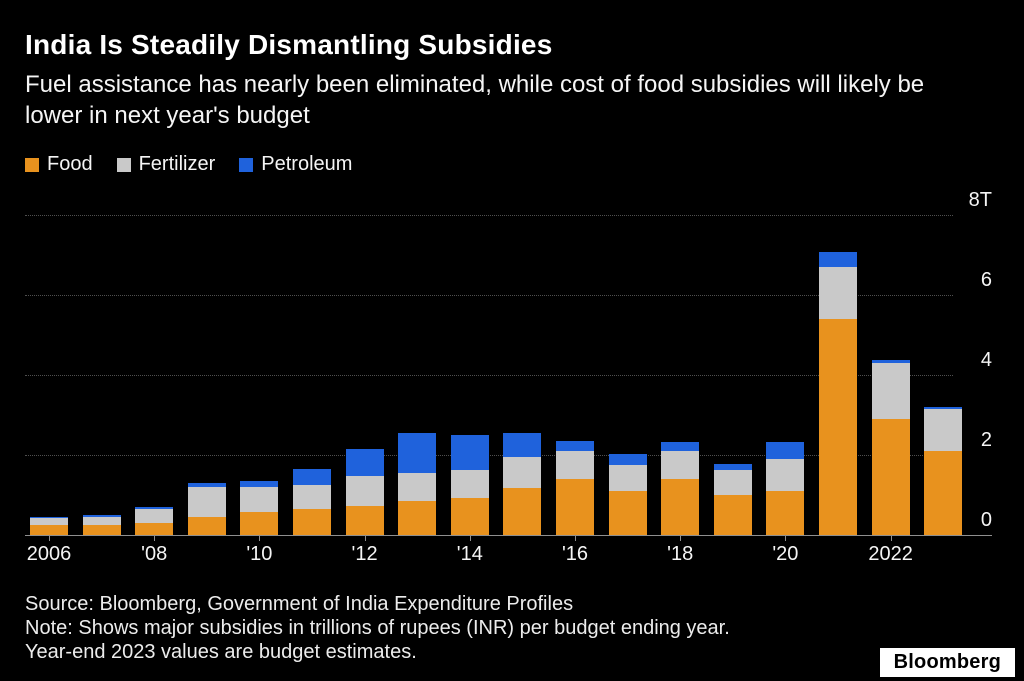 The height and width of the screenshot is (681, 1024). I want to click on bar-2021-food, so click(838, 426).